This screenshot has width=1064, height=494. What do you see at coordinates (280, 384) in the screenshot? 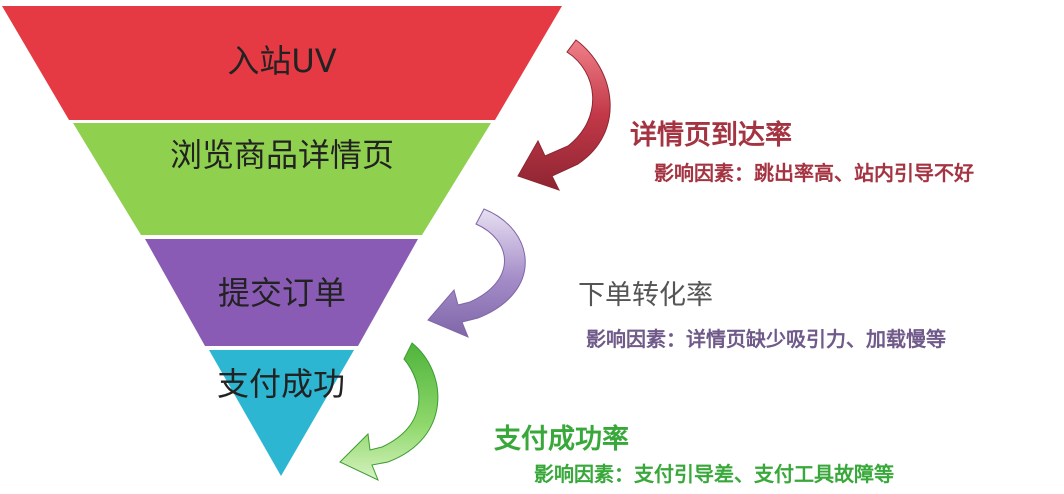
I see `stage-label-payment-success: 支付成功` at bounding box center [280, 384].